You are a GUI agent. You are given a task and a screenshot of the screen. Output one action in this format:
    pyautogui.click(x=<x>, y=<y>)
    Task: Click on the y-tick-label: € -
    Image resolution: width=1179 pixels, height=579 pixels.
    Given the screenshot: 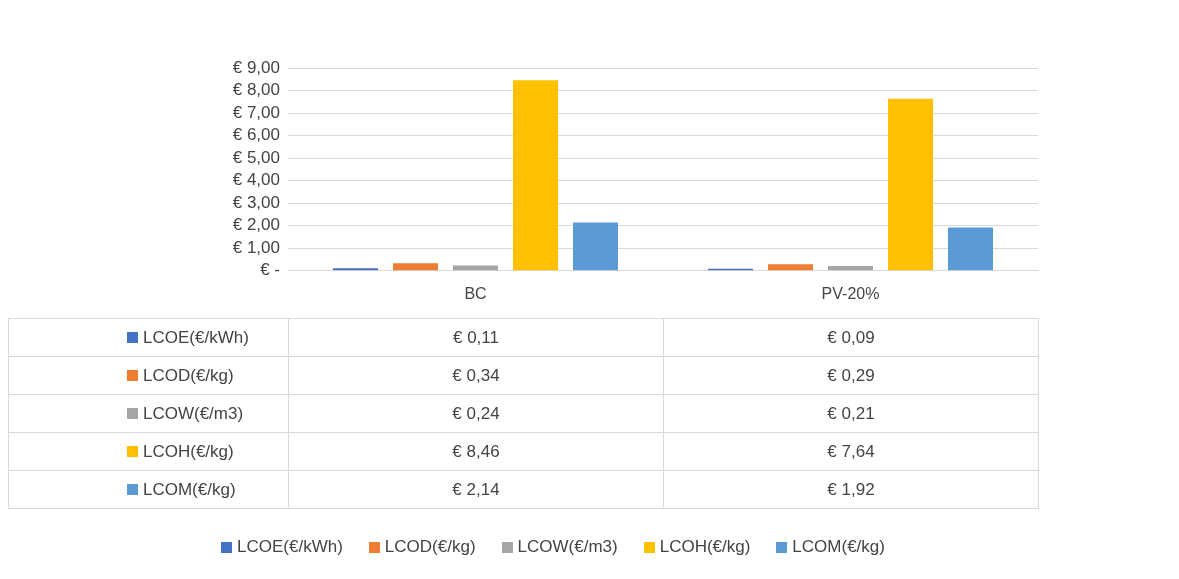 What is the action you would take?
    pyautogui.click(x=270, y=270)
    